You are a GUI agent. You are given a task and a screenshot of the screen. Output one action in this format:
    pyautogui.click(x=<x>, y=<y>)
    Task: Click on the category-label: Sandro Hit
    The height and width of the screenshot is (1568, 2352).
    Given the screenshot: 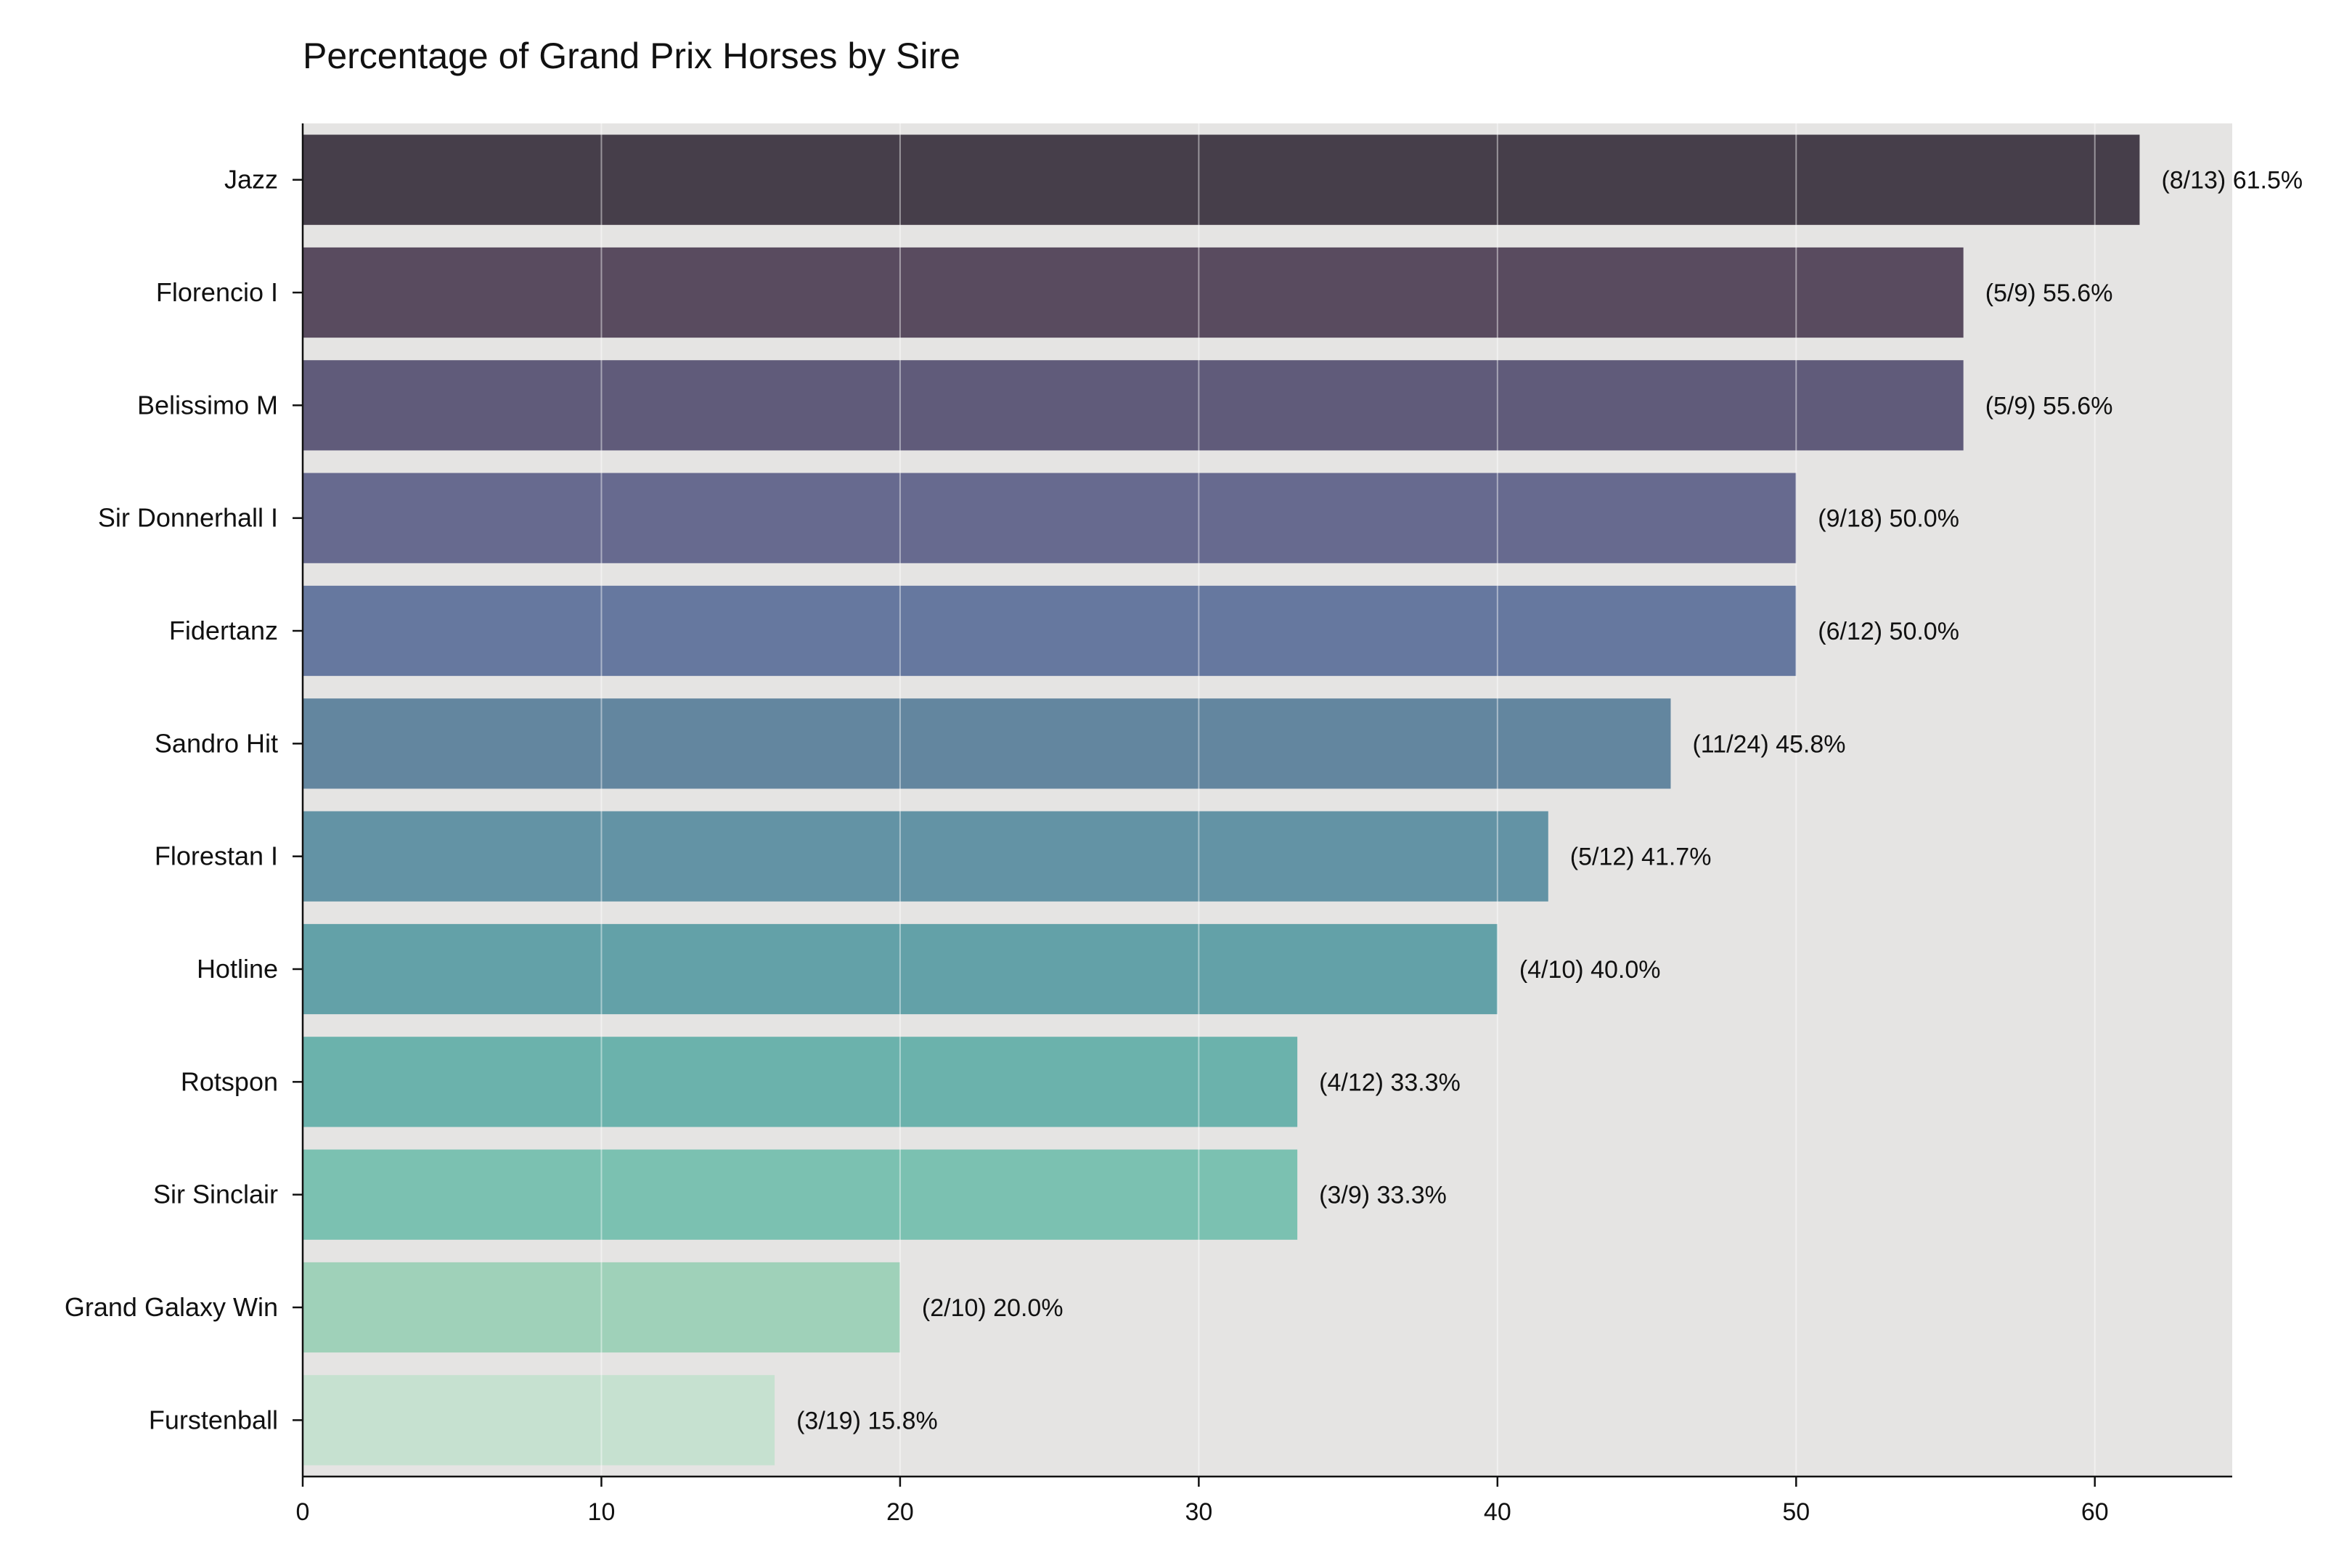 What is the action you would take?
    pyautogui.click(x=217, y=743)
    